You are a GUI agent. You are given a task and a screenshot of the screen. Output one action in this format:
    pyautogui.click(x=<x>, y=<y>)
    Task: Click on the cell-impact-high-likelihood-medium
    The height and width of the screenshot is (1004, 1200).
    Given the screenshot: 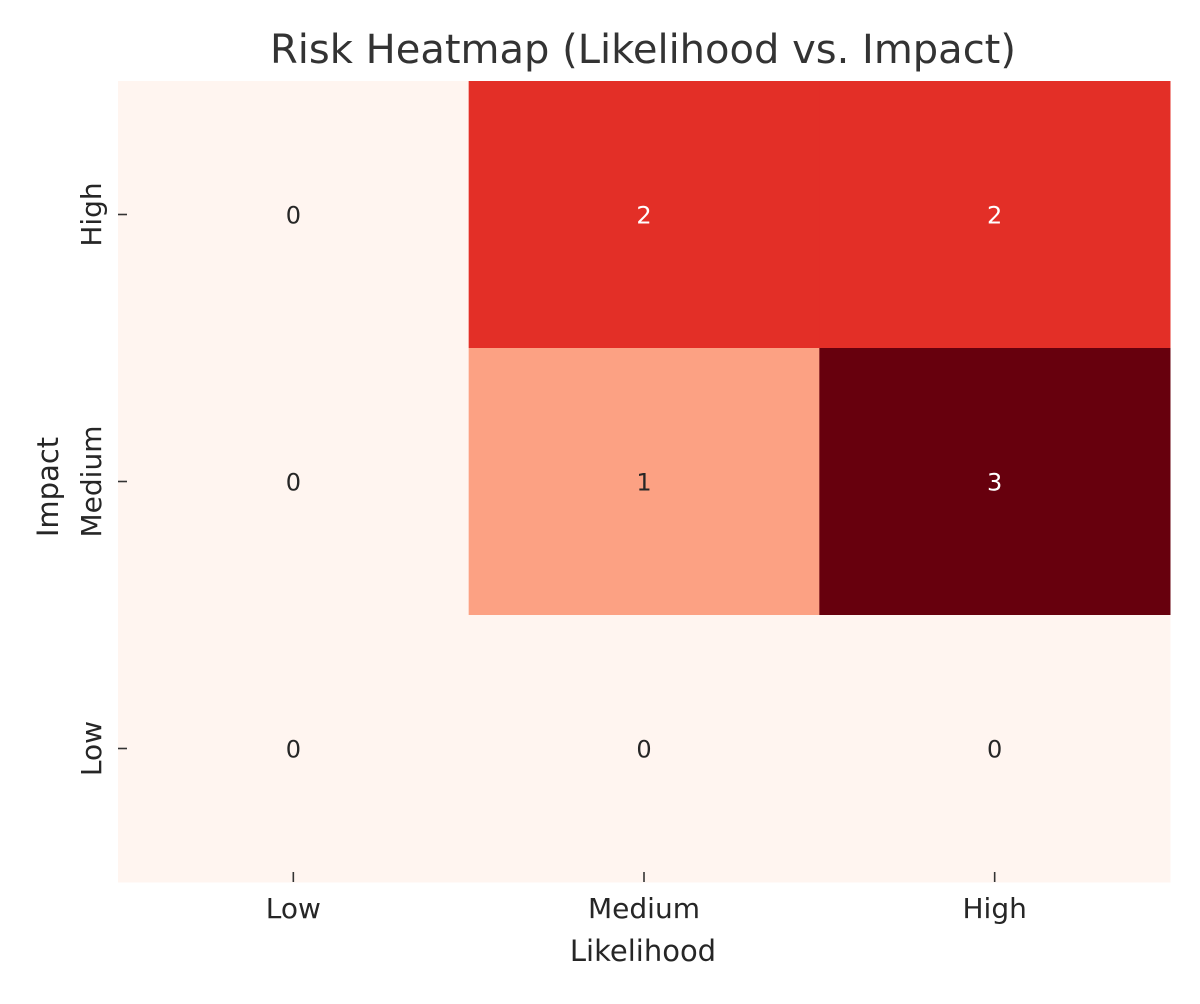 What is the action you would take?
    pyautogui.click(x=644, y=215)
    